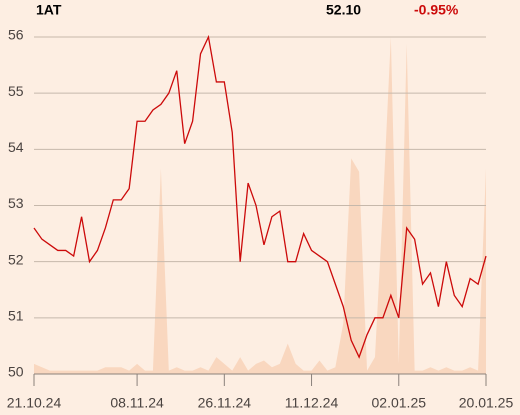 The width and height of the screenshot is (520, 415). What do you see at coordinates (16, 35) in the screenshot?
I see `y-tick-label: 56` at bounding box center [16, 35].